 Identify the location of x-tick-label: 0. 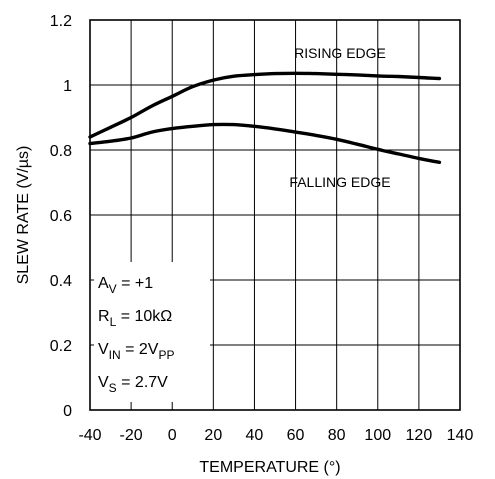
(172, 435).